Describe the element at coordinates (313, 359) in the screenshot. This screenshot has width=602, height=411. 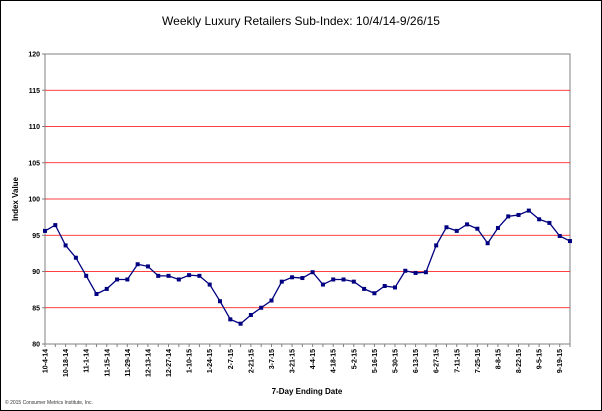
I see `x-tick-label: 4-4-15` at that location.